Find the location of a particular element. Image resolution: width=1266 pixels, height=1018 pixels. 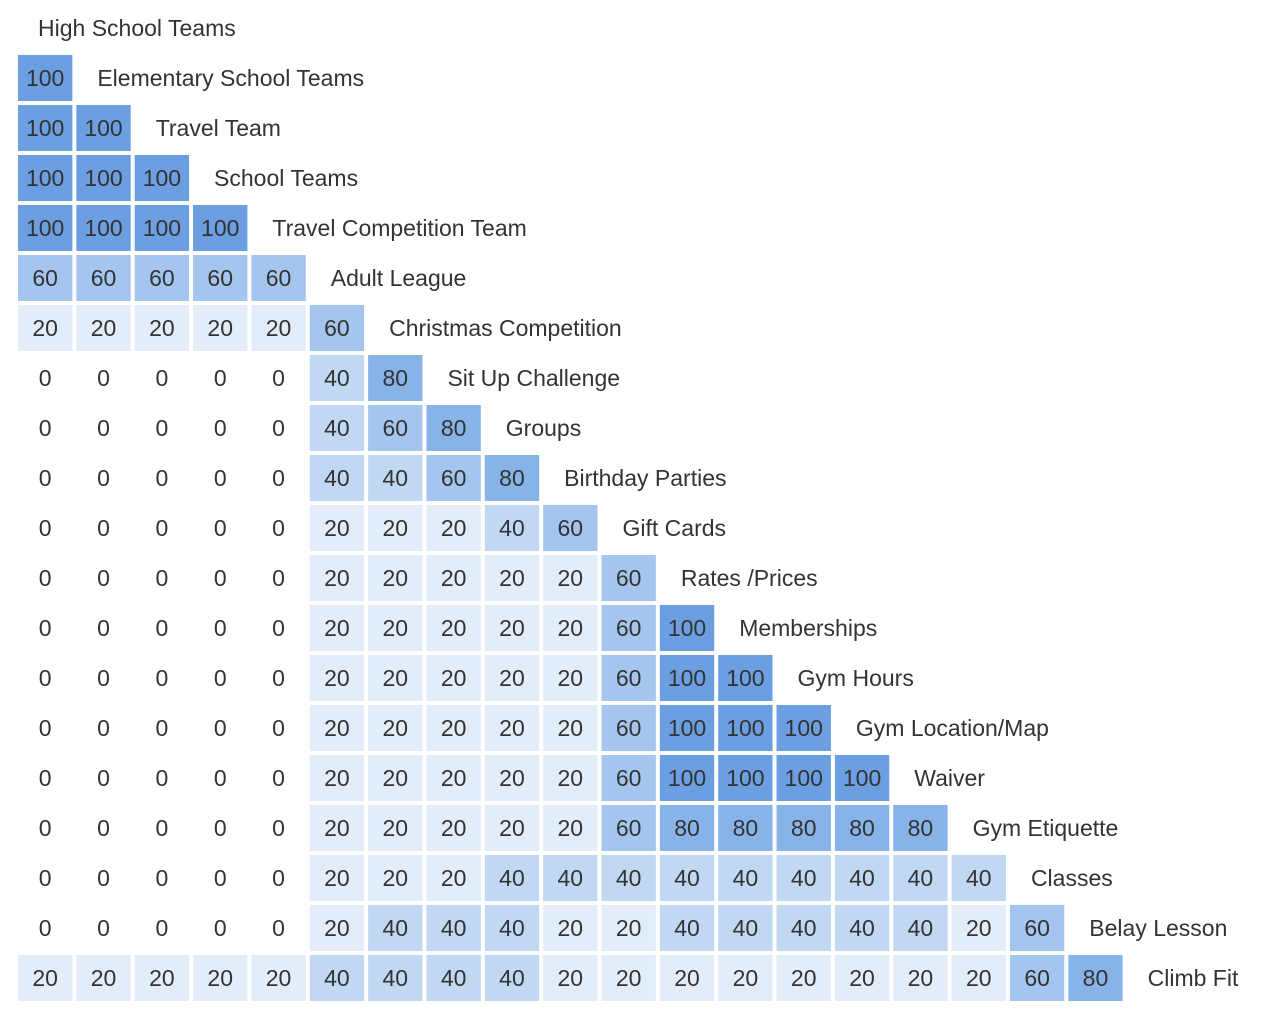

row-label: Sit Up Challenge is located at coordinates (533, 378).